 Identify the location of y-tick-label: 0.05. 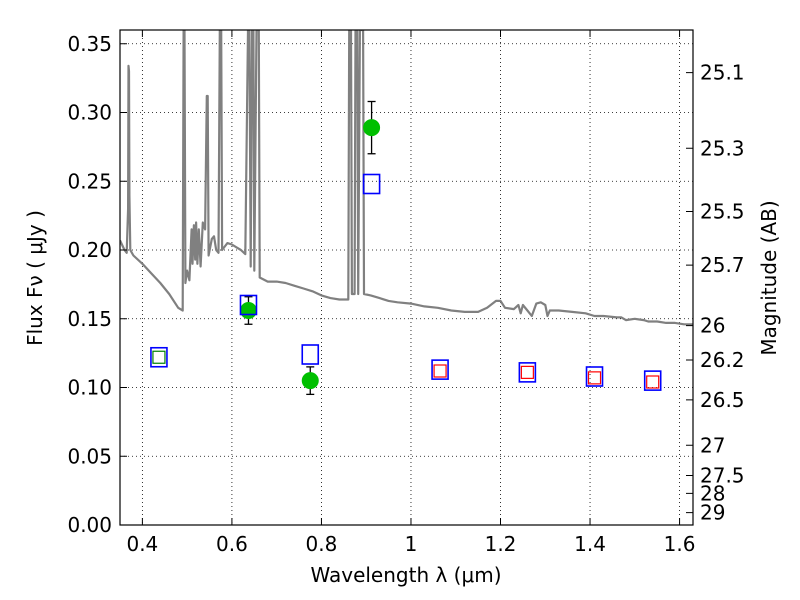
(89, 456).